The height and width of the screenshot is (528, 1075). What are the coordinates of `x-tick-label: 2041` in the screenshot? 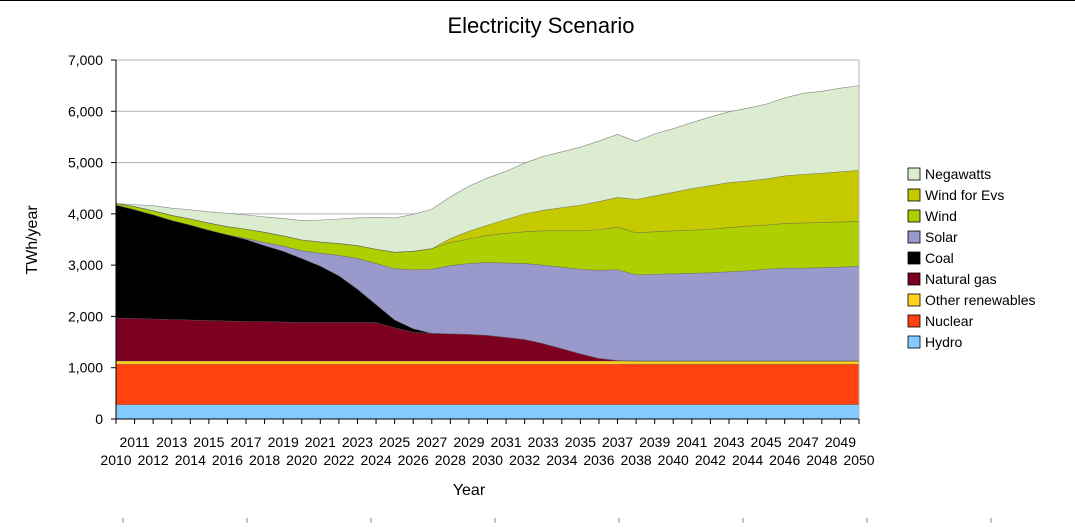 It's located at (691, 442).